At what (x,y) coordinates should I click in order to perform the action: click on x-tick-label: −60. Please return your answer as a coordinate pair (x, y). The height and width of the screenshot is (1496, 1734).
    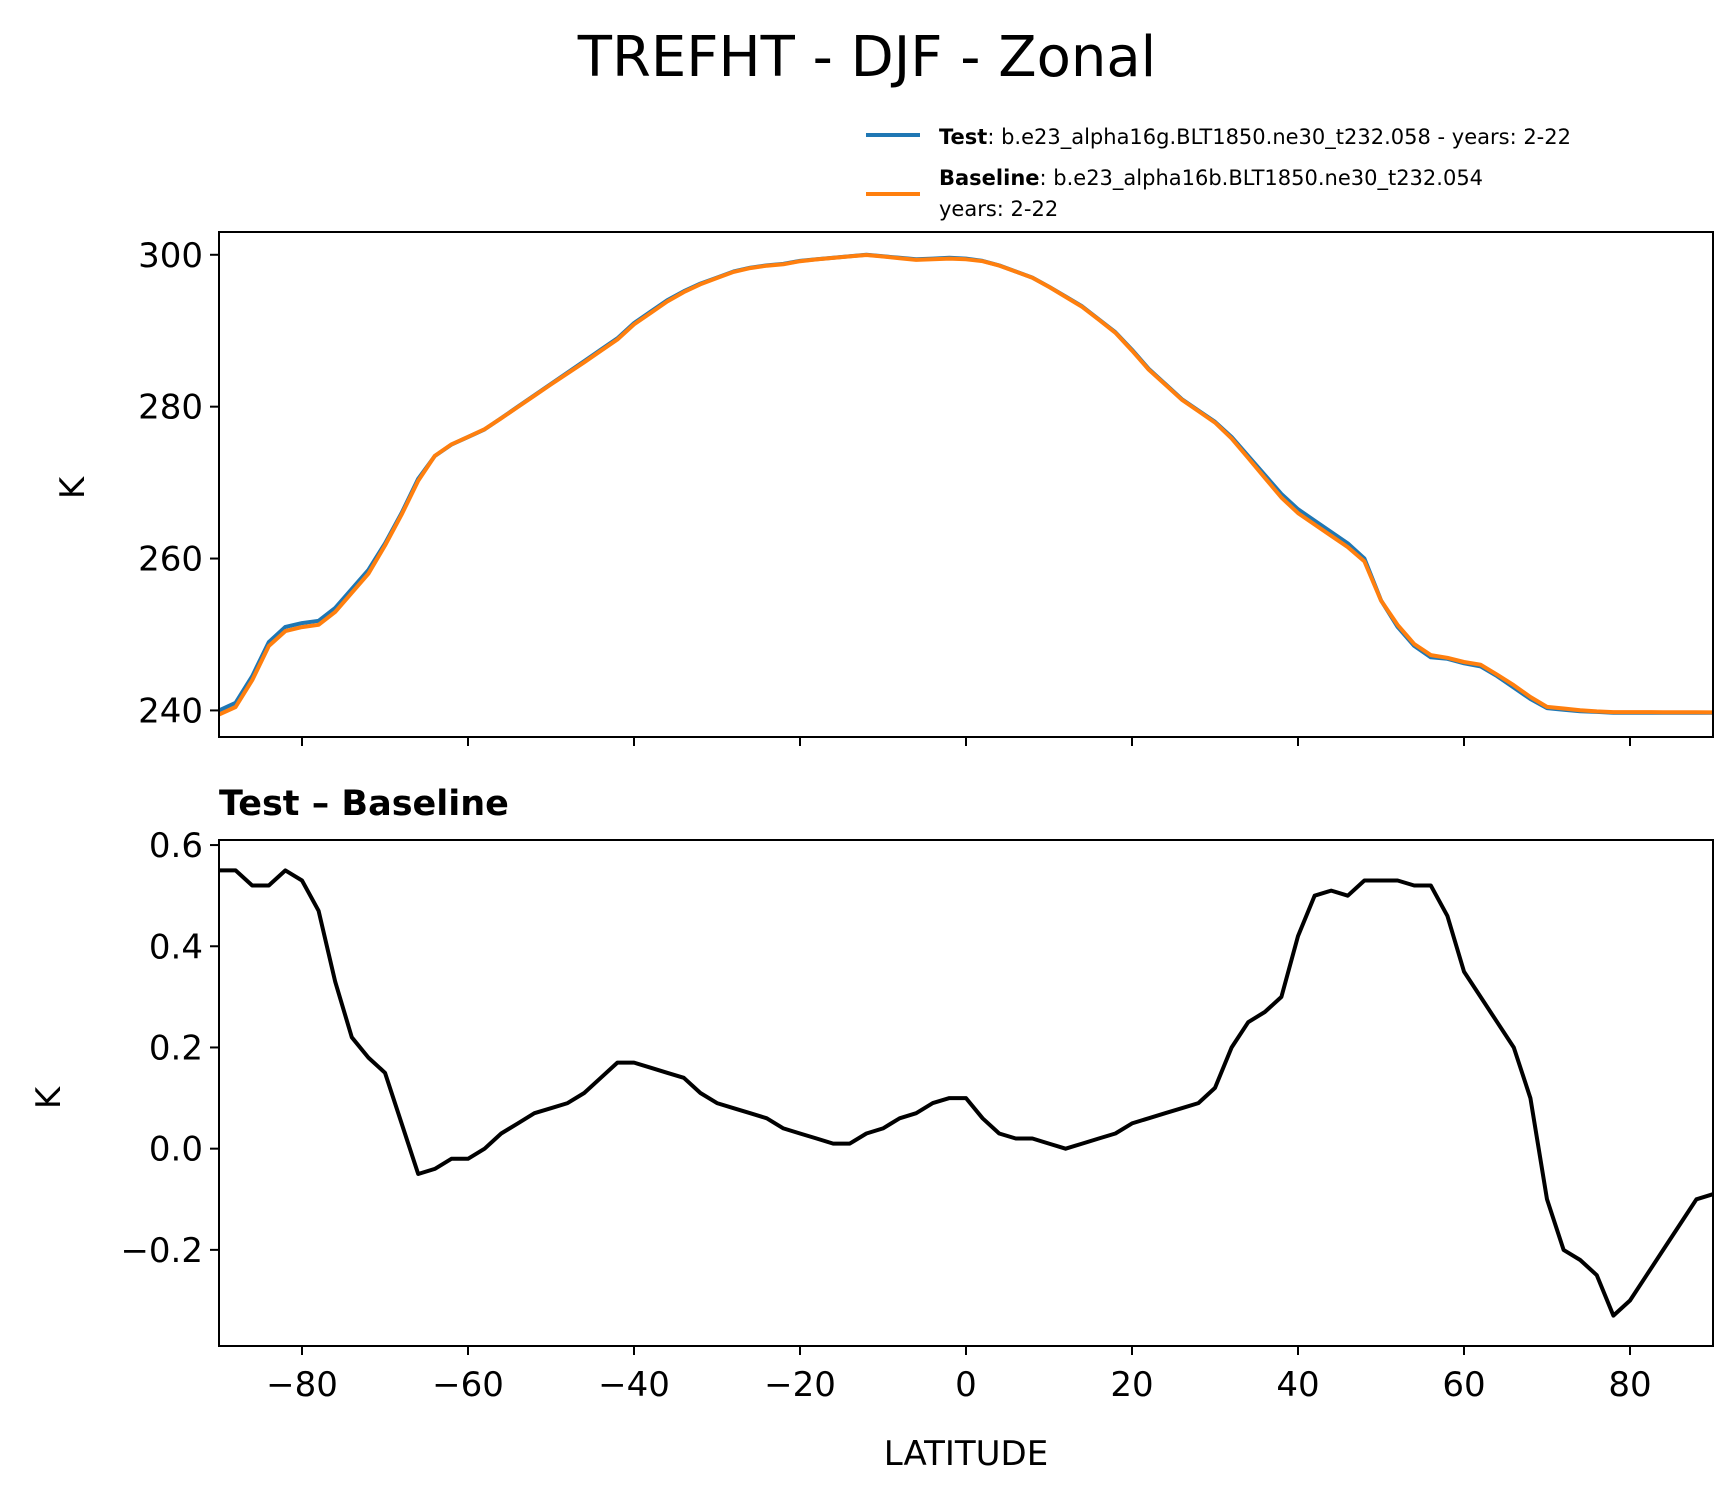
    Looking at the image, I should click on (468, 1385).